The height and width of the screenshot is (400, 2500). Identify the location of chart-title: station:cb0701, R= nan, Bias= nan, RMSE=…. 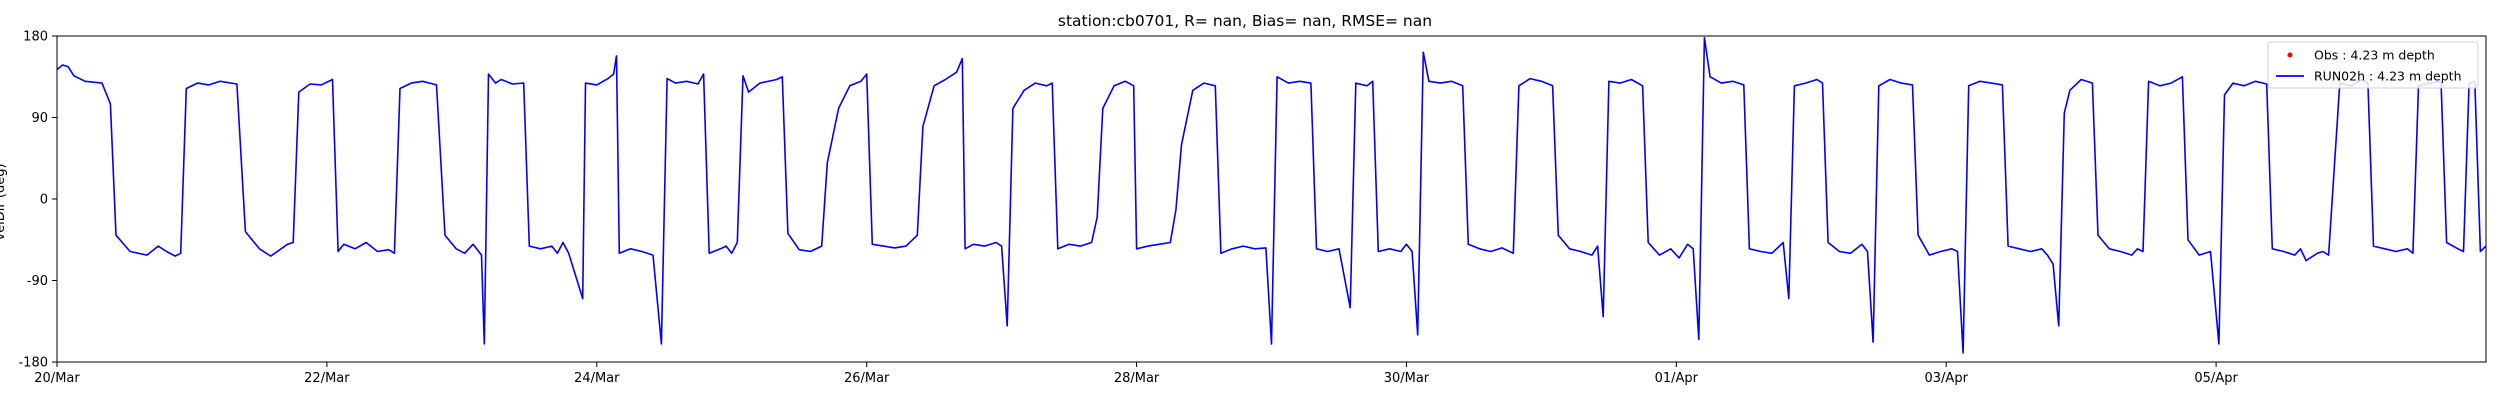
(1245, 21).